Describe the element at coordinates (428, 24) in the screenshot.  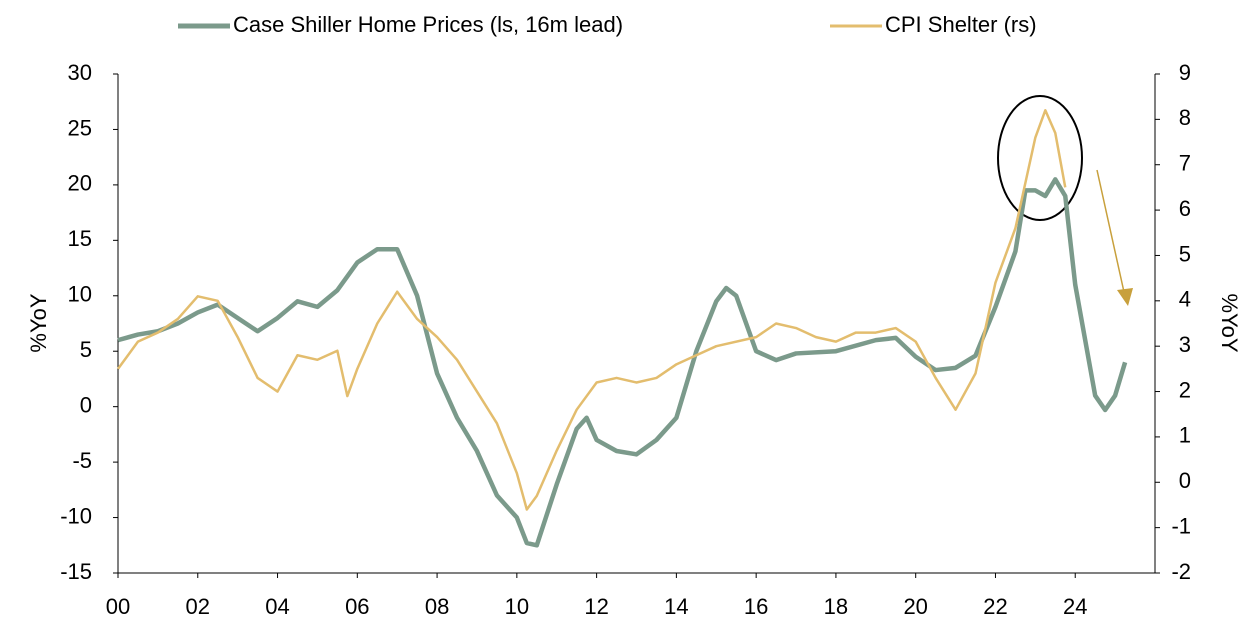
I see `legend-label: Case Shiller Home Prices (ls, 16m lead)` at that location.